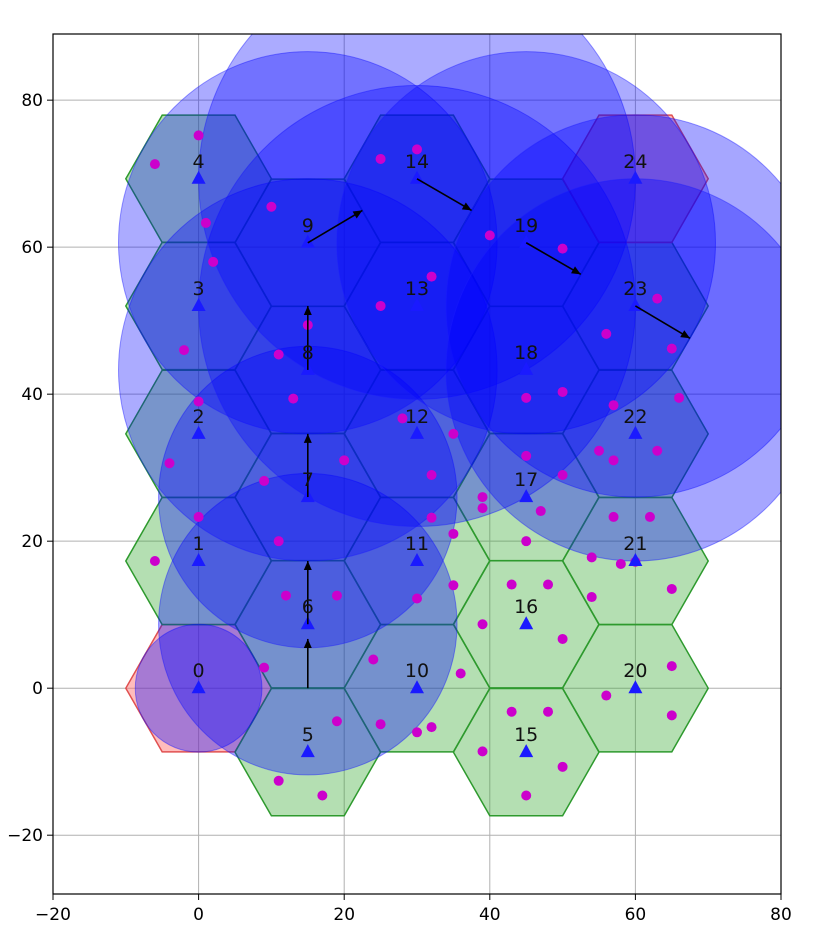 Image resolution: width=831 pixels, height=934 pixels. What do you see at coordinates (526, 735) in the screenshot?
I see `cell-label: 15` at bounding box center [526, 735].